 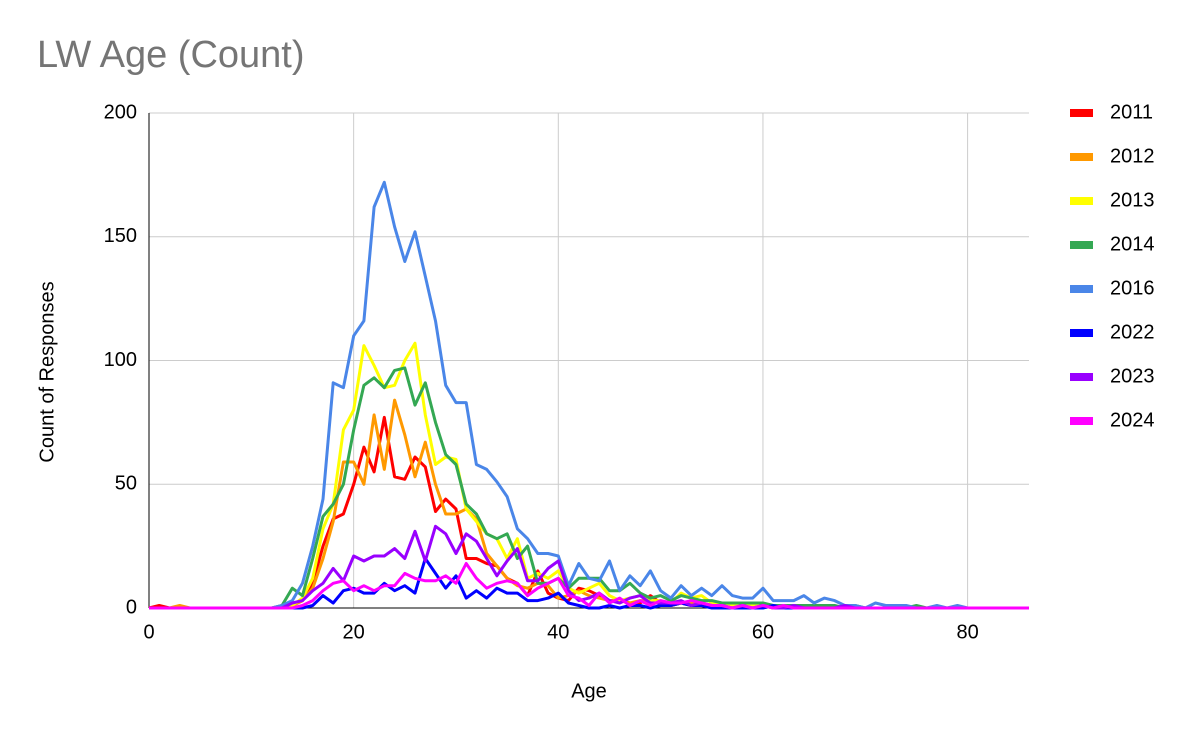 What do you see at coordinates (47, 371) in the screenshot?
I see `y-axis-label: Count of Responses` at bounding box center [47, 371].